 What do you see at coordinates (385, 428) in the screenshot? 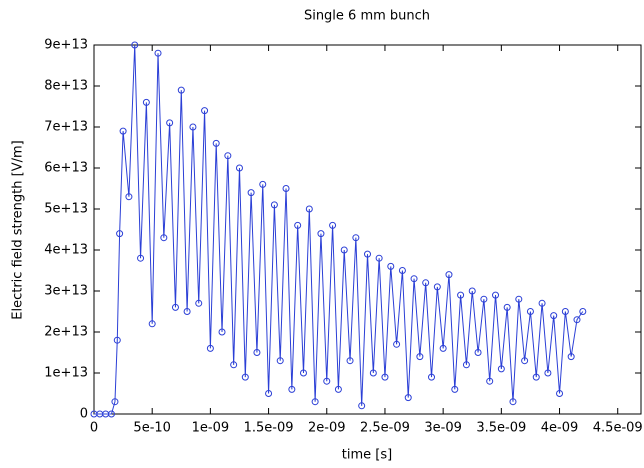
I see `x-tick-label: 2.5e-09` at bounding box center [385, 428].